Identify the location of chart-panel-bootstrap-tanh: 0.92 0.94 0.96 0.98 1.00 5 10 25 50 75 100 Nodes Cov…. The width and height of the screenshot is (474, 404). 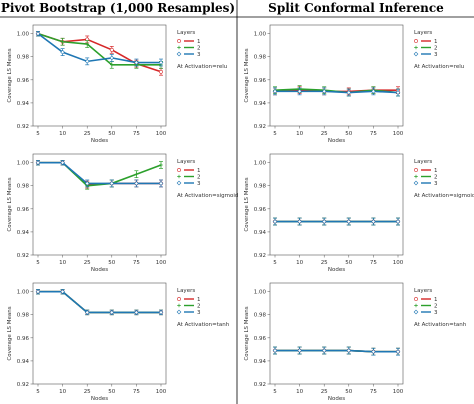
(118, 342).